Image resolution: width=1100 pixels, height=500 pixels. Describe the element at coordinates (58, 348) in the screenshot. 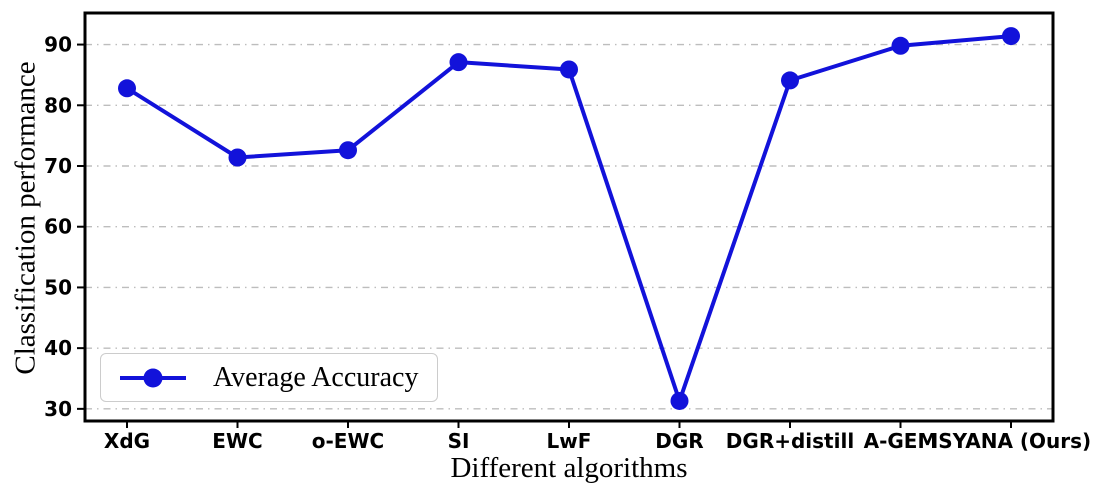

I see `y-tick-label: 40` at that location.